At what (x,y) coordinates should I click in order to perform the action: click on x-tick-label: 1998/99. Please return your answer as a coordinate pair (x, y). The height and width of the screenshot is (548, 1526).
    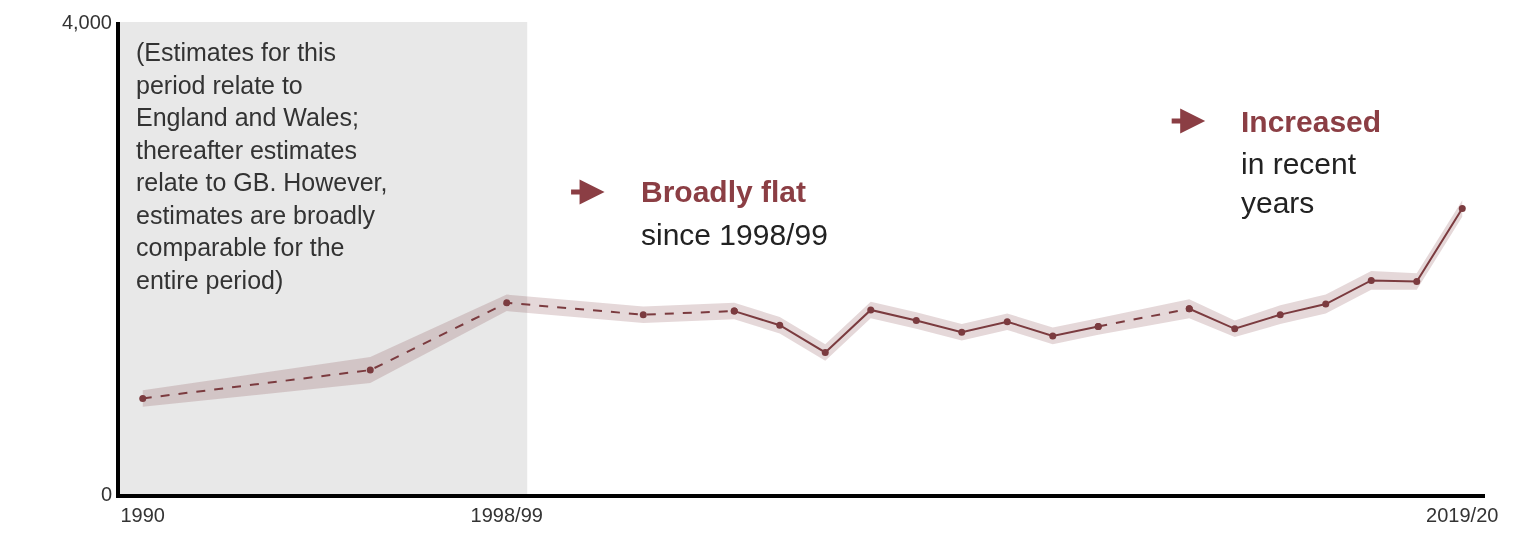
    Looking at the image, I should click on (506, 515).